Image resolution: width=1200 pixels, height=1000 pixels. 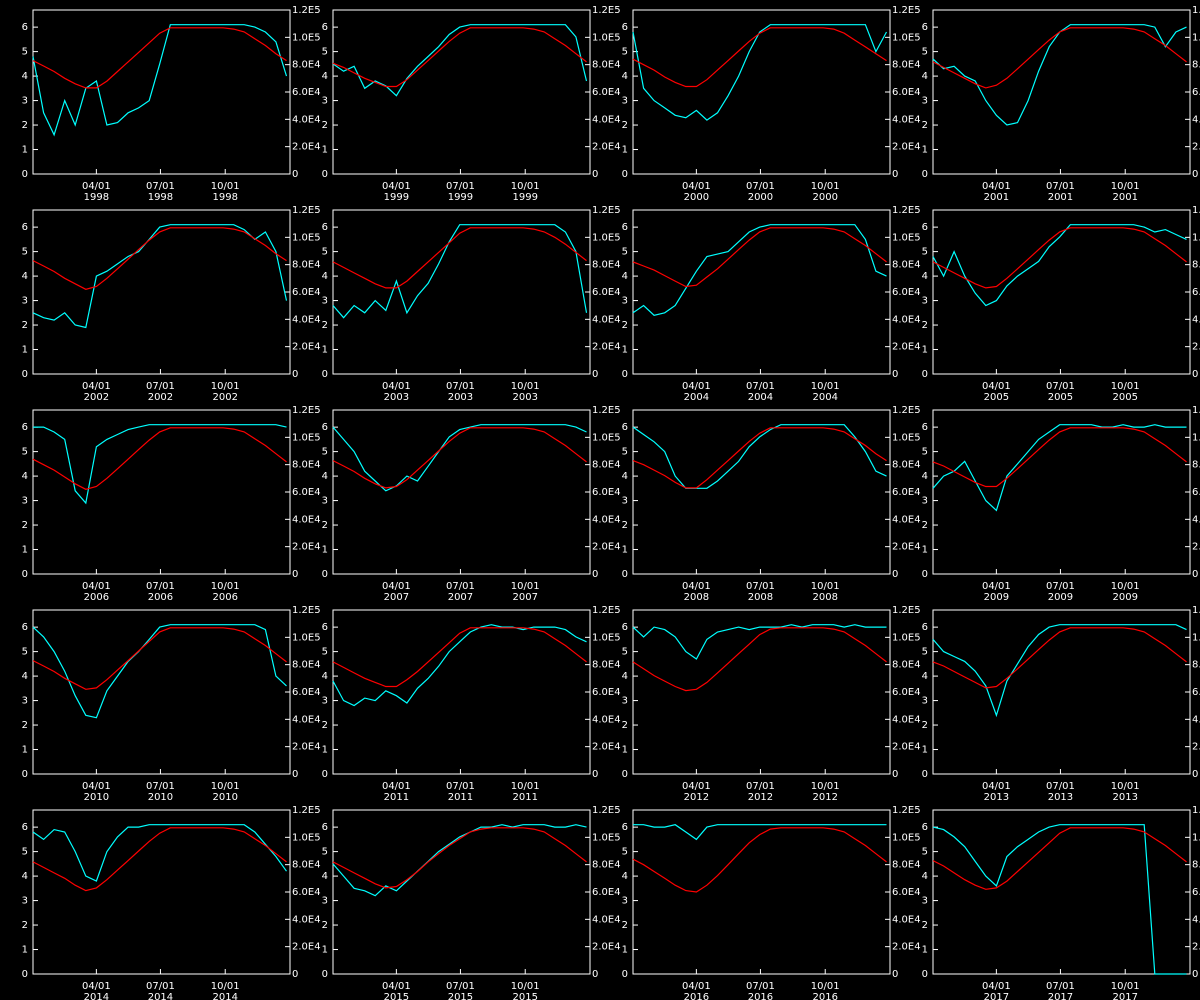 What do you see at coordinates (824, 397) in the screenshot?
I see `x-year-label: 2004` at bounding box center [824, 397].